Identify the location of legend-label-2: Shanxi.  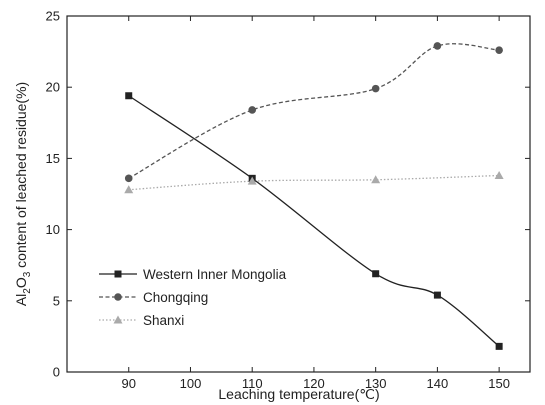
(163, 320).